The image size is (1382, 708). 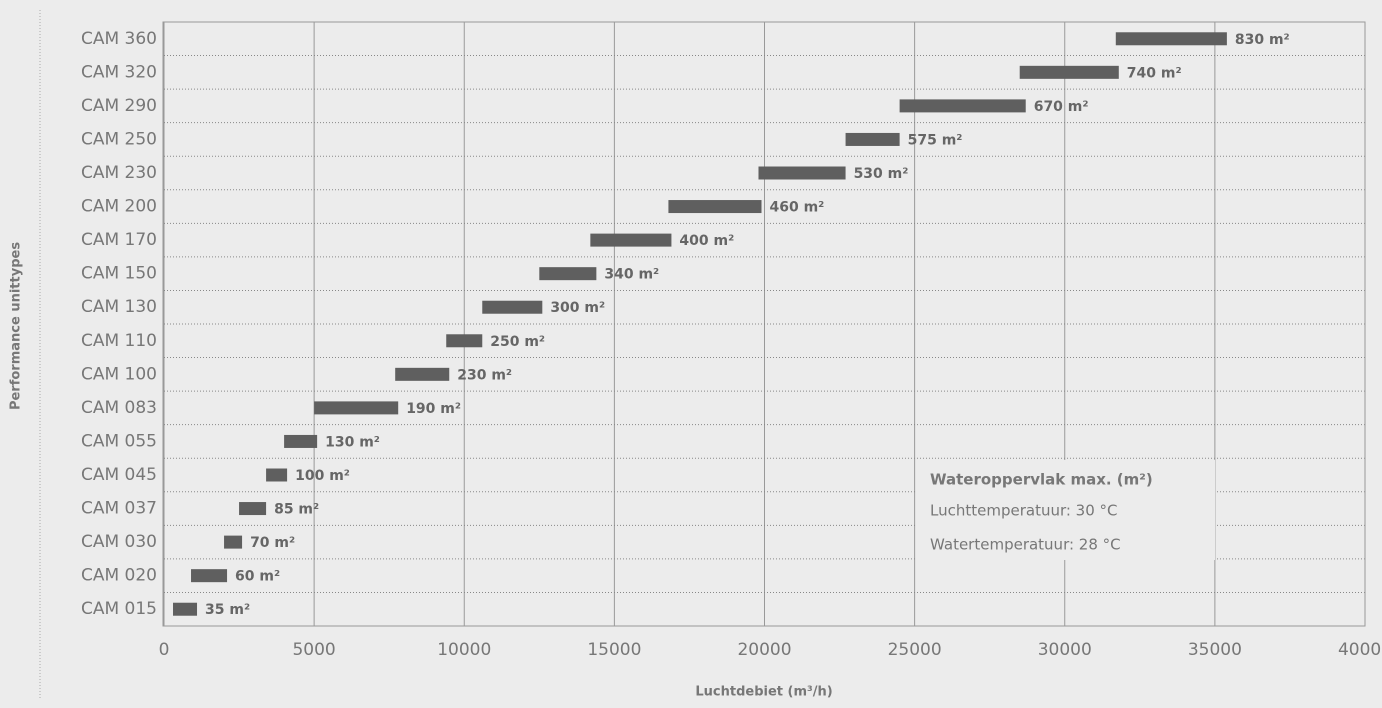 I want to click on x-tick-label: 25000, so click(x=915, y=650).